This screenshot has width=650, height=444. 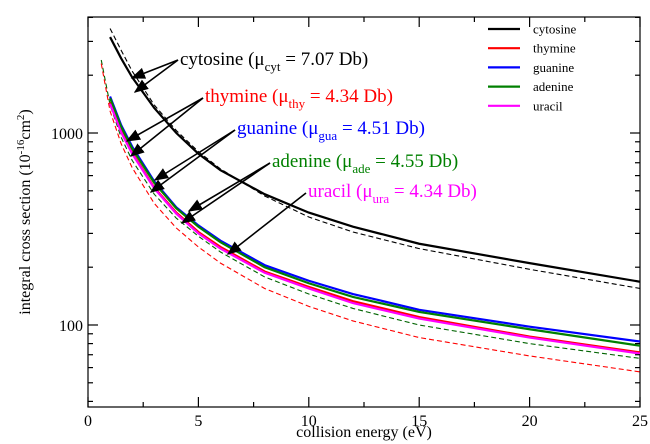 I want to click on x-axis-label: collision energy (eV), so click(x=364, y=432).